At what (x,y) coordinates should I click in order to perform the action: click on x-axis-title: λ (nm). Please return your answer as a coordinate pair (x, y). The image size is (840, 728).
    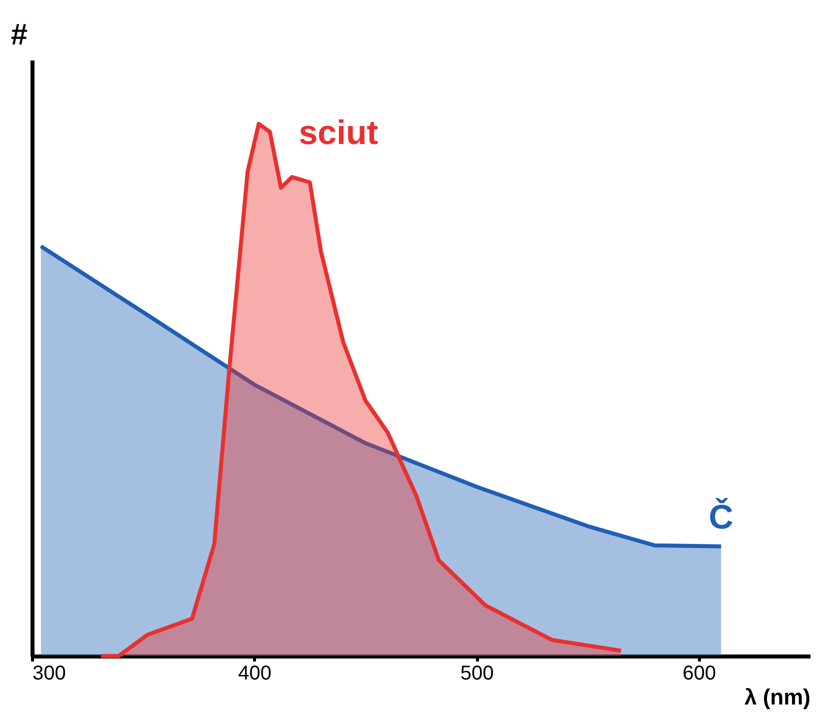
    Looking at the image, I should click on (777, 697).